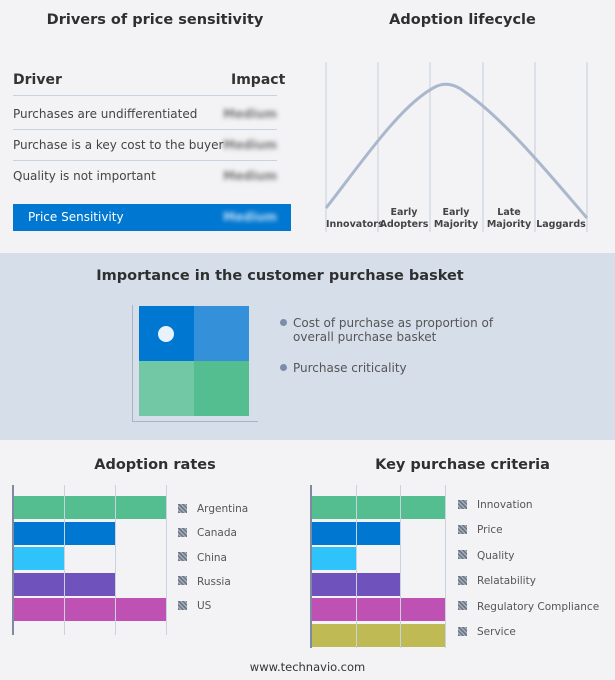 The height and width of the screenshot is (680, 615). Describe the element at coordinates (155, 20) in the screenshot. I see `drivers-title: Drivers of price sensitivity` at that location.